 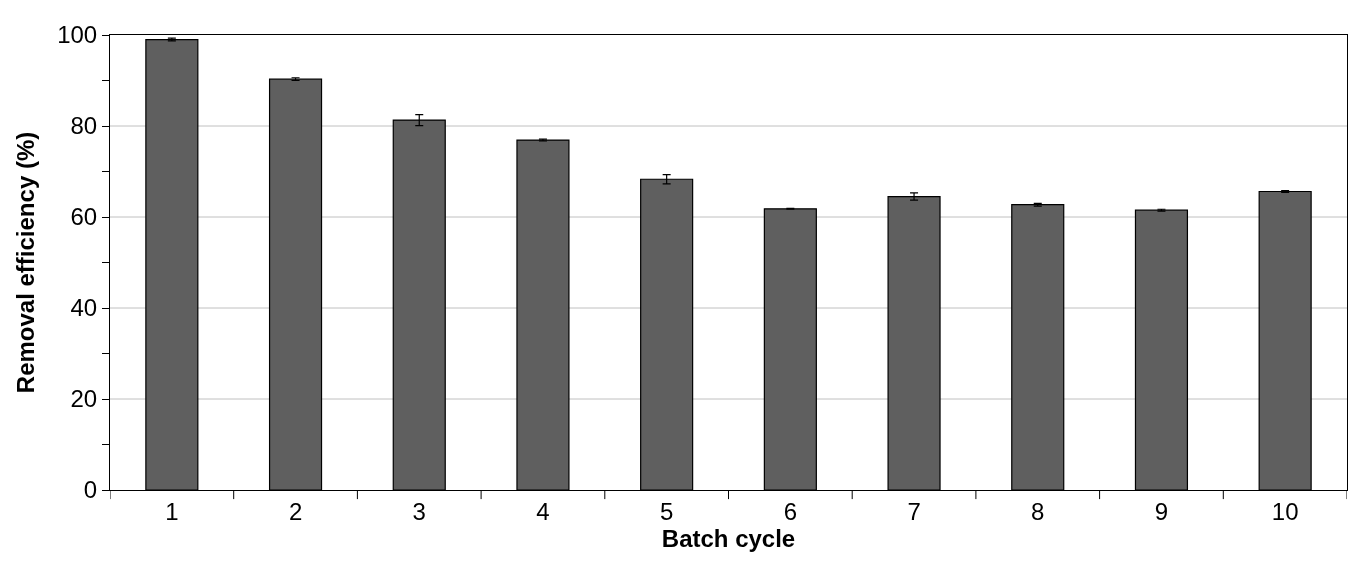 I want to click on y-tick-label: 0, so click(x=90, y=490).